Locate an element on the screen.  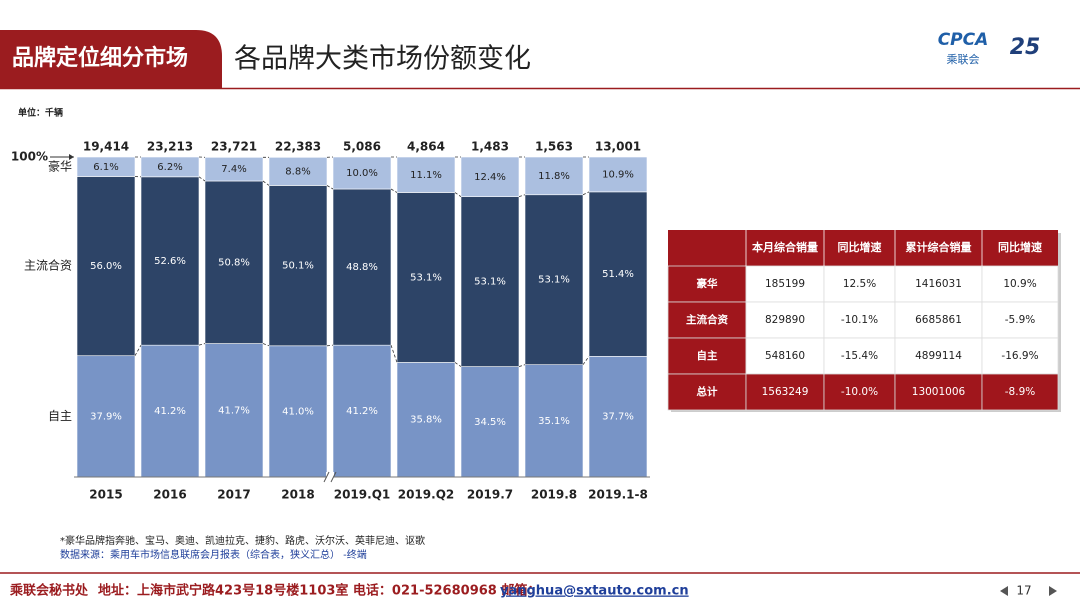
table-cell-text: 1563249 is located at coordinates (785, 392).